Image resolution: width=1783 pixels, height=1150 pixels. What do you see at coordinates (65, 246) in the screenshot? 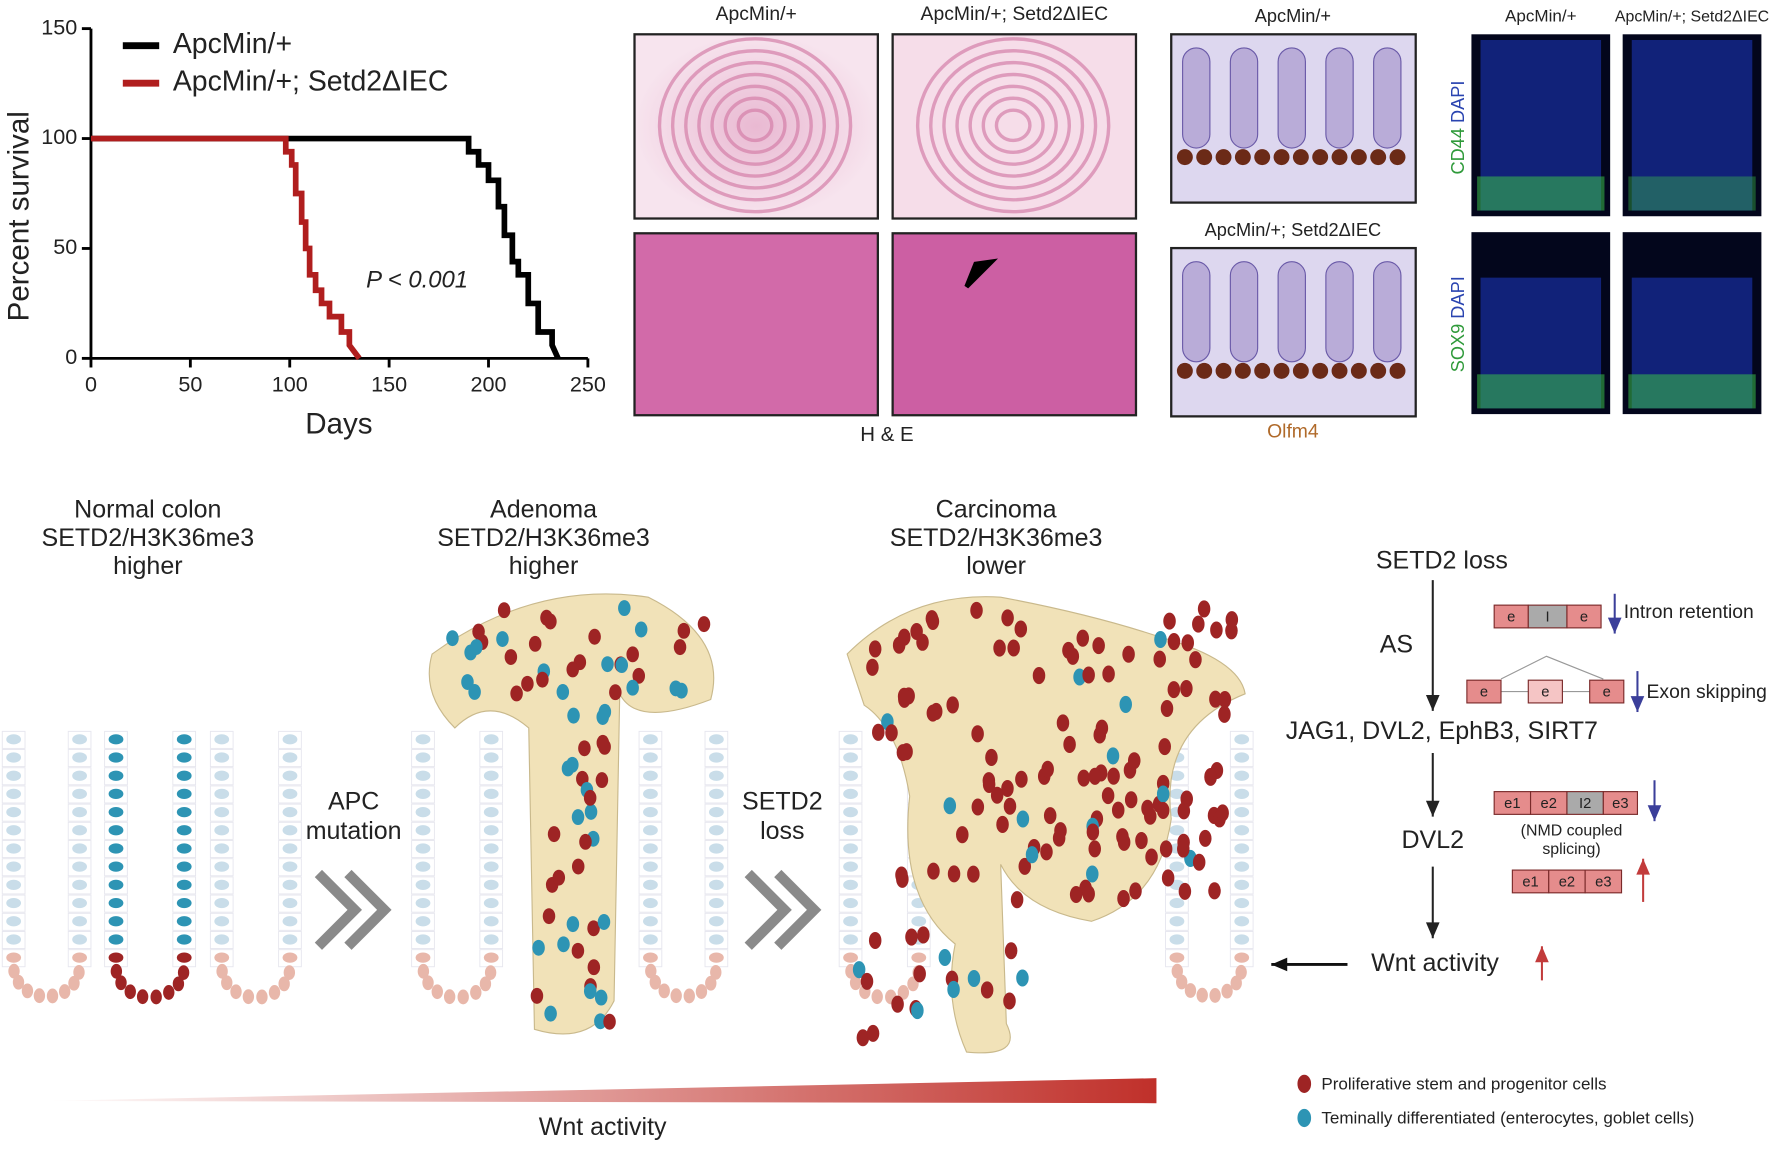
I see `y-tick-label: 50` at bounding box center [65, 246].